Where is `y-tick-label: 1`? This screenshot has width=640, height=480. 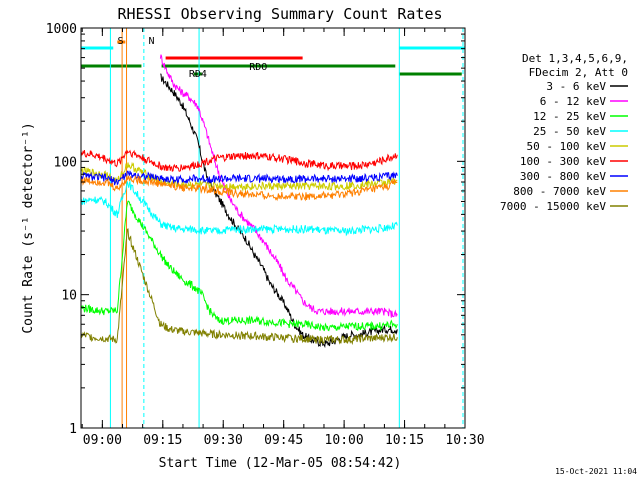
y-tick-label: 1 is located at coordinates (73, 429).